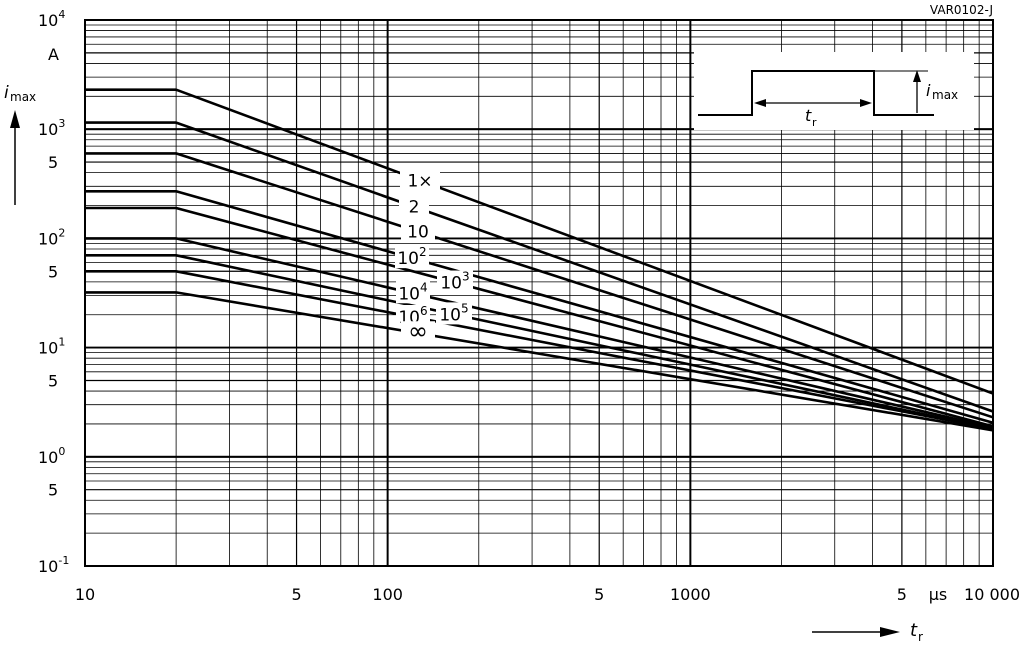 This screenshot has height=646, width=1024. I want to click on series-label-3: 102, so click(411, 257).